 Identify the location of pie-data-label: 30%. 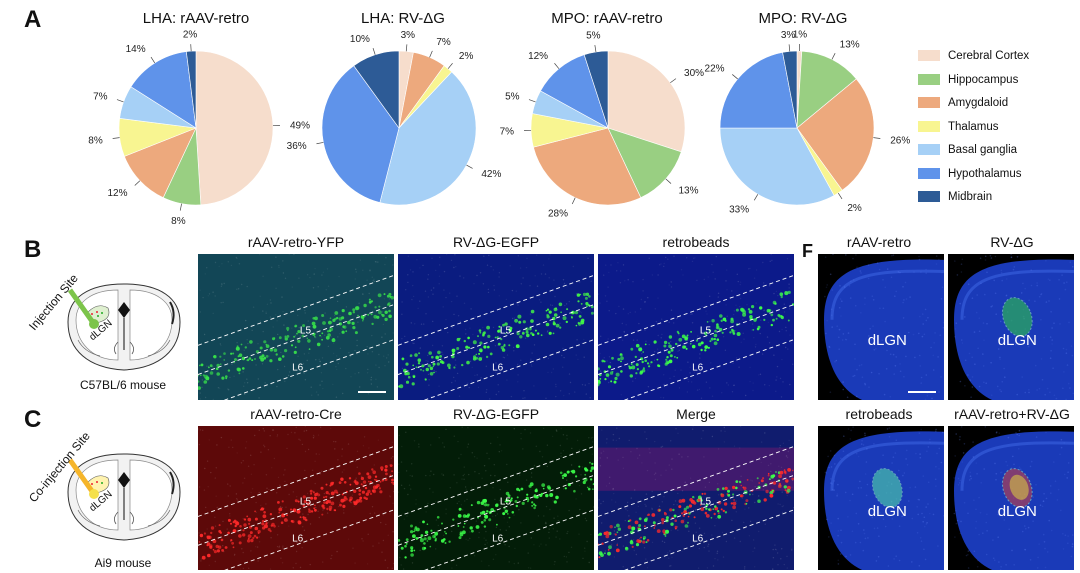
(694, 73).